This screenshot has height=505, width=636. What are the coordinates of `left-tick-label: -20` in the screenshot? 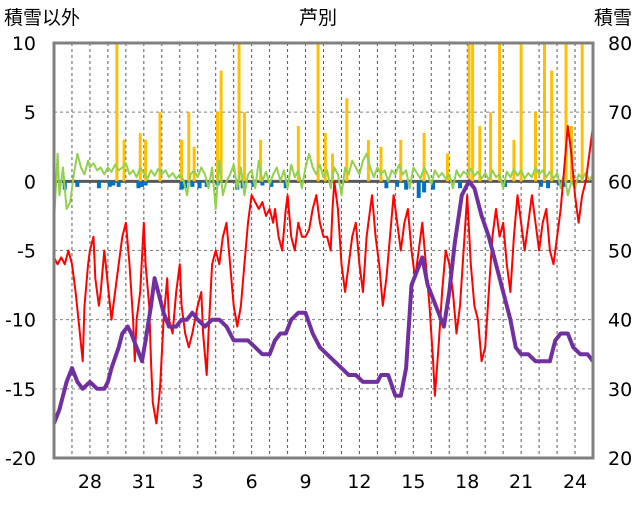 It's located at (20, 459).